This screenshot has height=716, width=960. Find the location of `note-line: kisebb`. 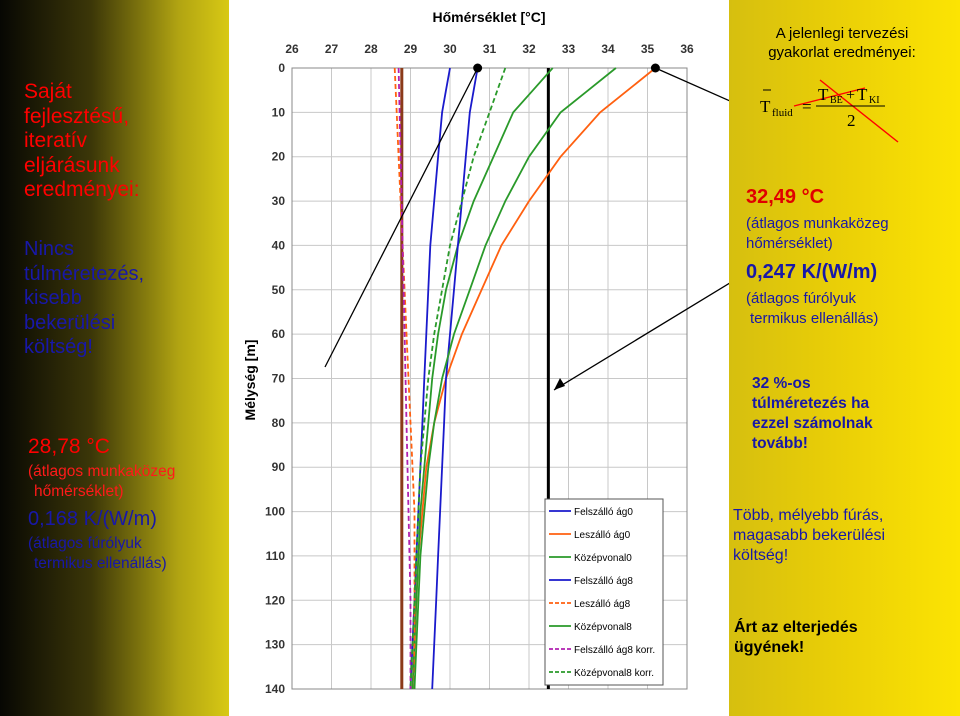

note-line: kisebb is located at coordinates (53, 298).